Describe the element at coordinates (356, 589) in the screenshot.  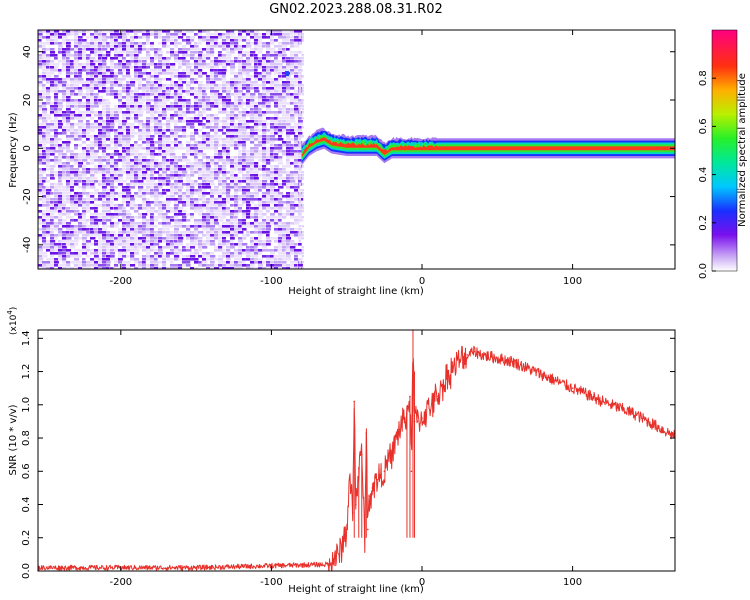
I see `snr-xlabel: Height of straight line (km)` at that location.